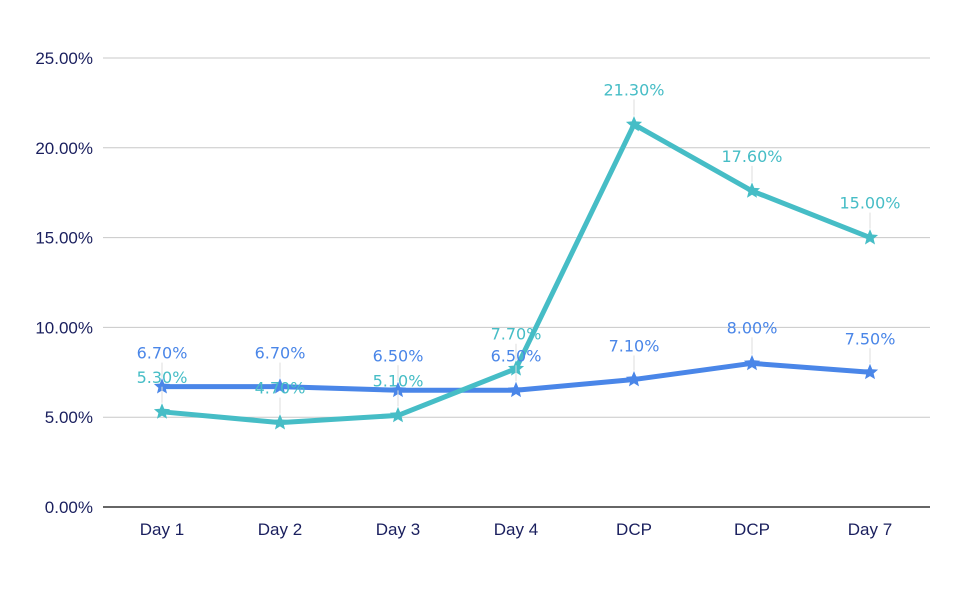 This screenshot has width=960, height=600. What do you see at coordinates (64, 327) in the screenshot?
I see `y-tick-label: 10.00%` at bounding box center [64, 327].